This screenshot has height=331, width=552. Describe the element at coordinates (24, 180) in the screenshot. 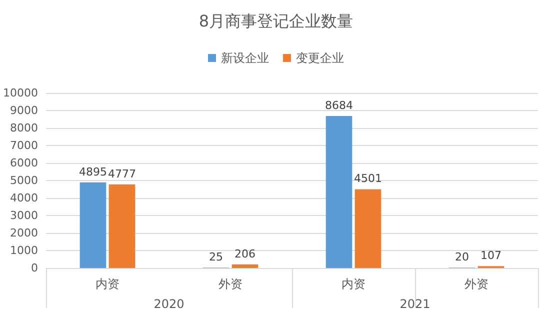

I see `y-tick-label: 5000` at that location.